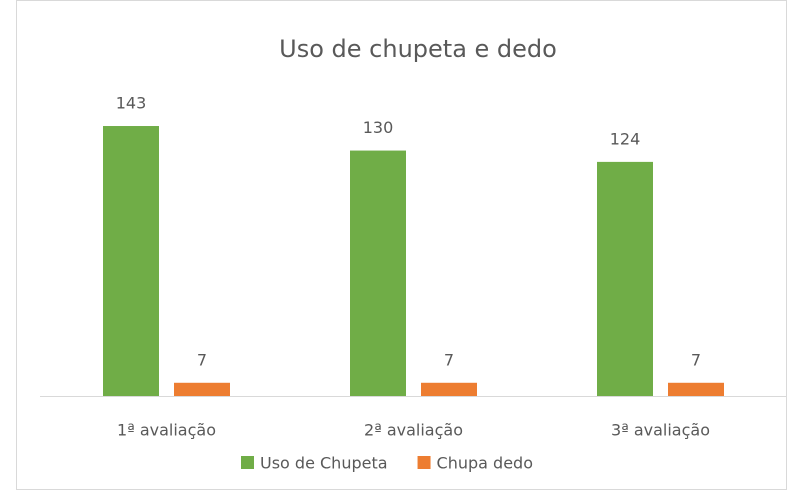 The image size is (787, 490). What do you see at coordinates (625, 138) in the screenshot?
I see `data-label: 124` at bounding box center [625, 138].